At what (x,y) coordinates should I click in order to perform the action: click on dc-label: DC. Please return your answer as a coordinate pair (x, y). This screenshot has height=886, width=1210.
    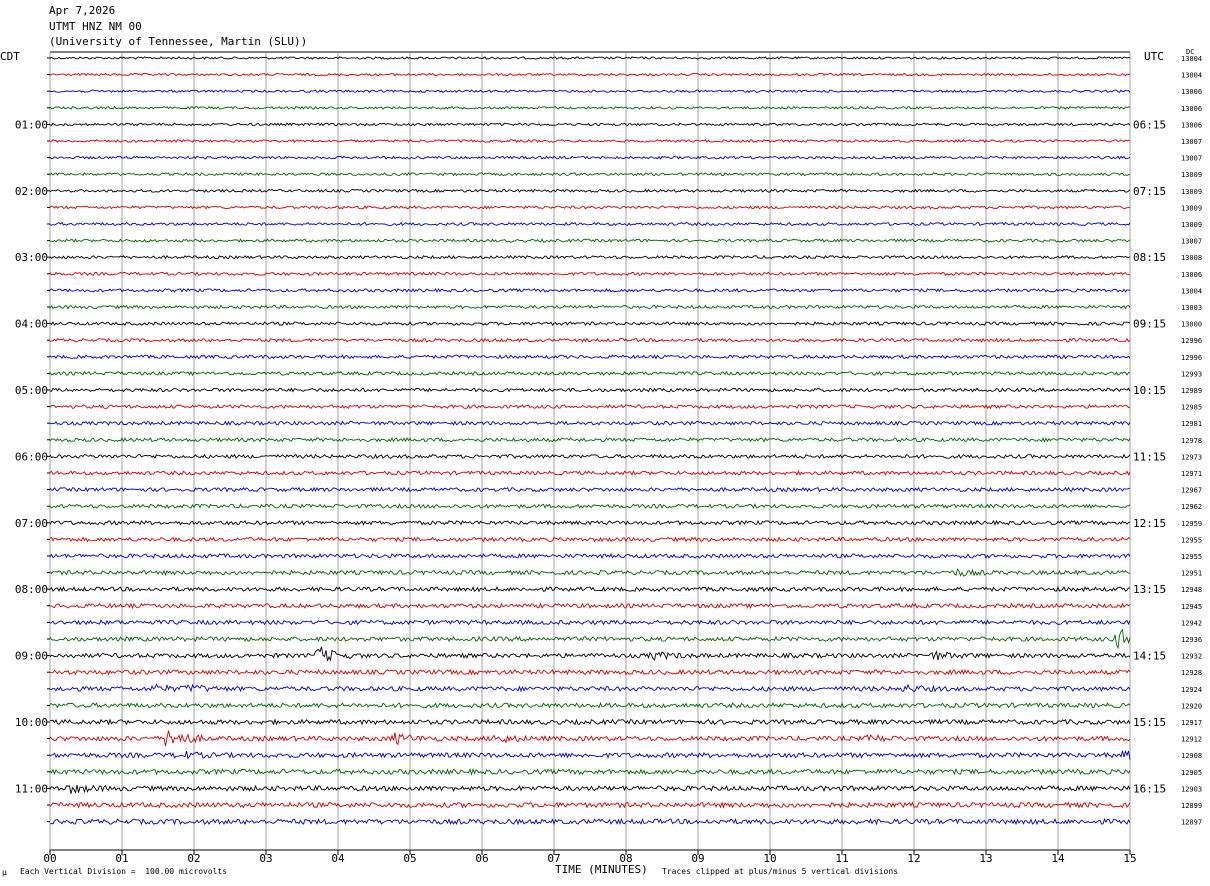
    Looking at the image, I should click on (1190, 52).